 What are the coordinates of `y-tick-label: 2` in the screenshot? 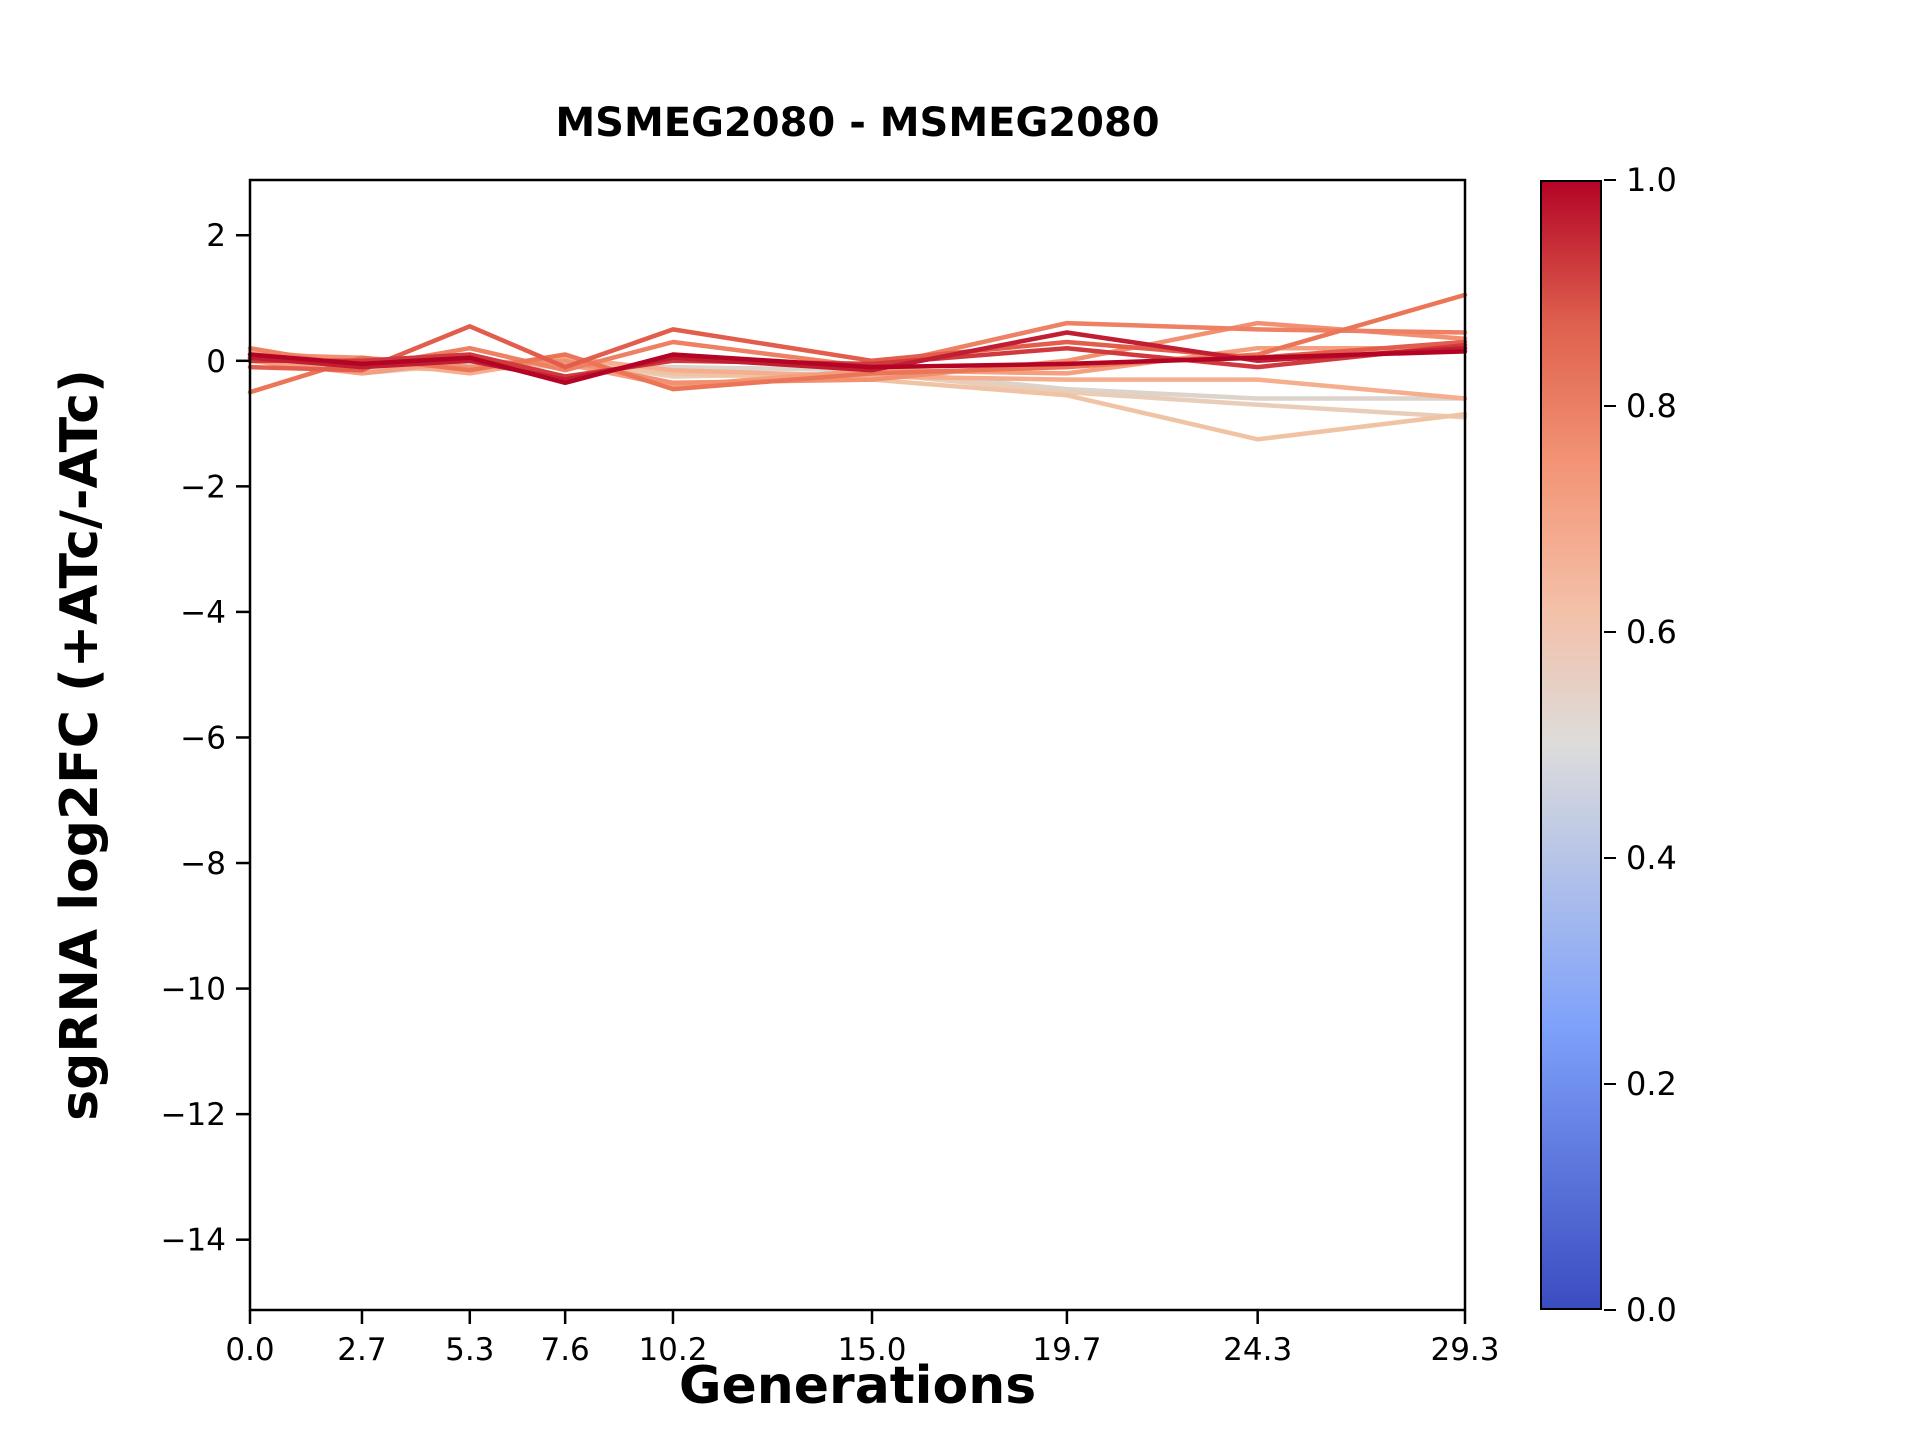 It's located at (216, 236).